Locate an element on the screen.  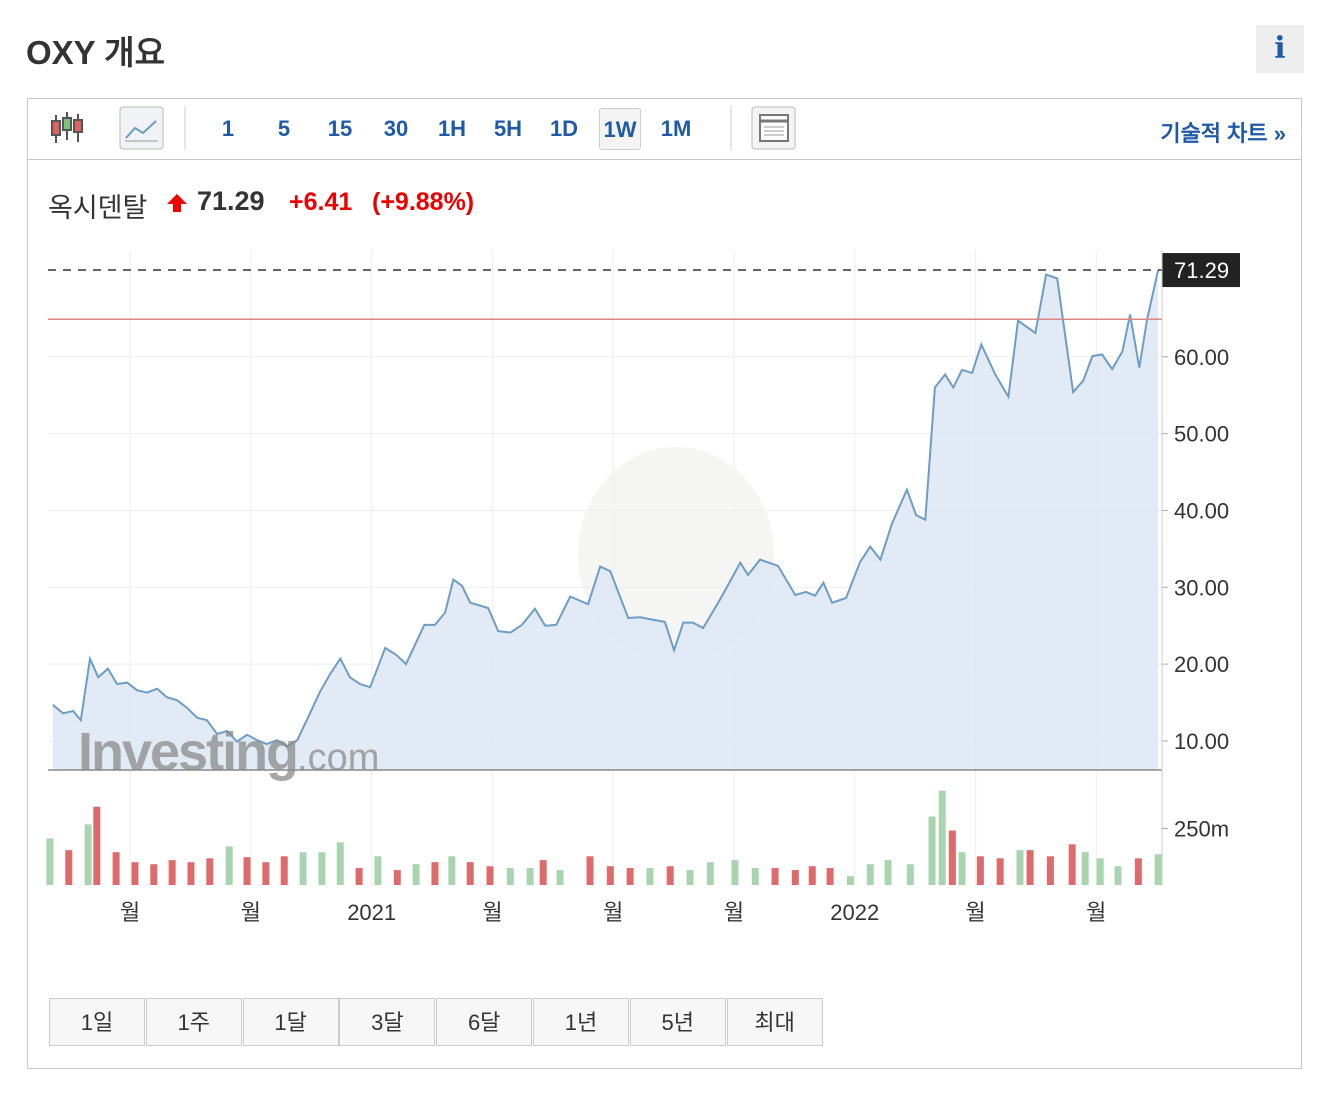
table-icon is located at coordinates (773, 128).